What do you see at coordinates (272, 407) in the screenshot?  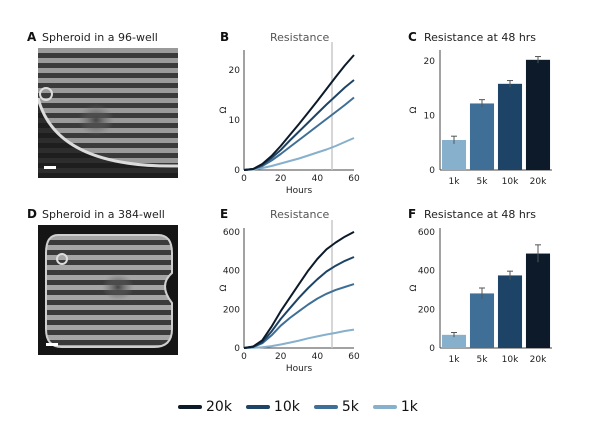 I see `legend-item-10k: 10k` at bounding box center [272, 407].